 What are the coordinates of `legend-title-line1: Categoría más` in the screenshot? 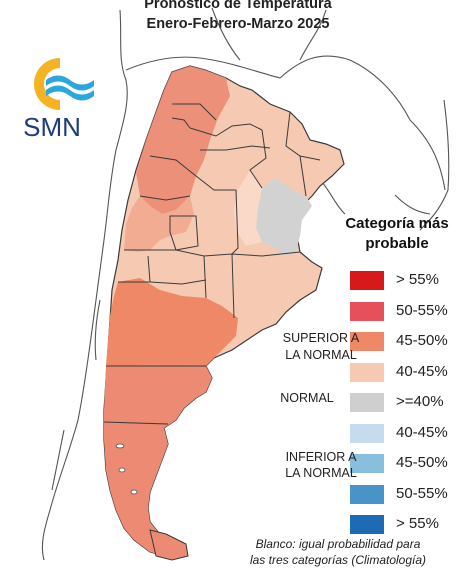 It's located at (397, 223).